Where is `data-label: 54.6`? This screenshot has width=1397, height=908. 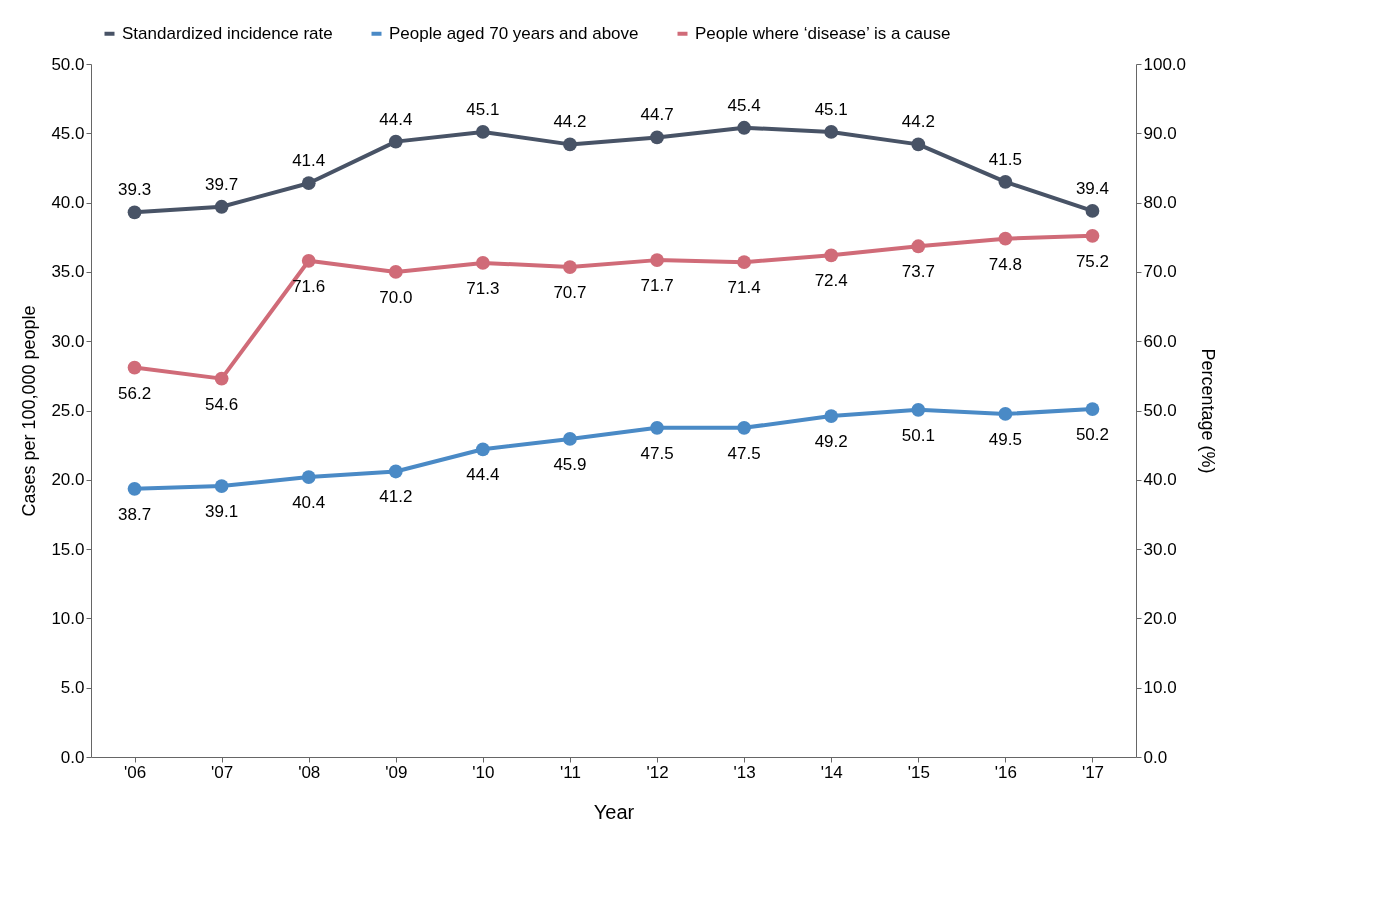
data-label: 54.6 is located at coordinates (222, 404).